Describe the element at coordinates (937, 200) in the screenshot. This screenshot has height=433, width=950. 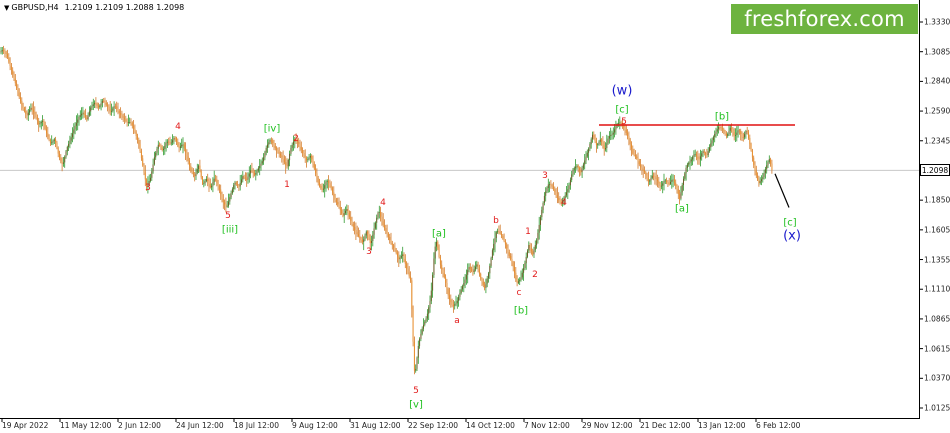
I see `price-tick-label: 1.1850` at that location.